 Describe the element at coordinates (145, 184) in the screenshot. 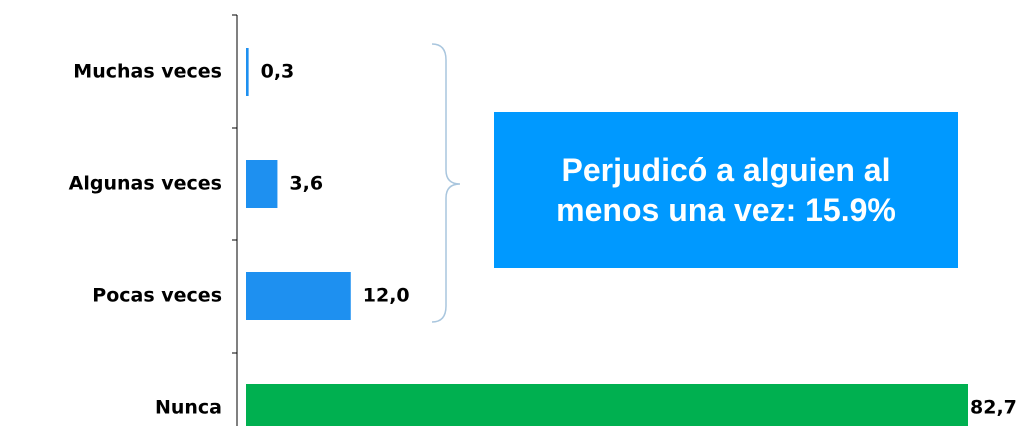

I see `category-label: Algunas veces` at that location.